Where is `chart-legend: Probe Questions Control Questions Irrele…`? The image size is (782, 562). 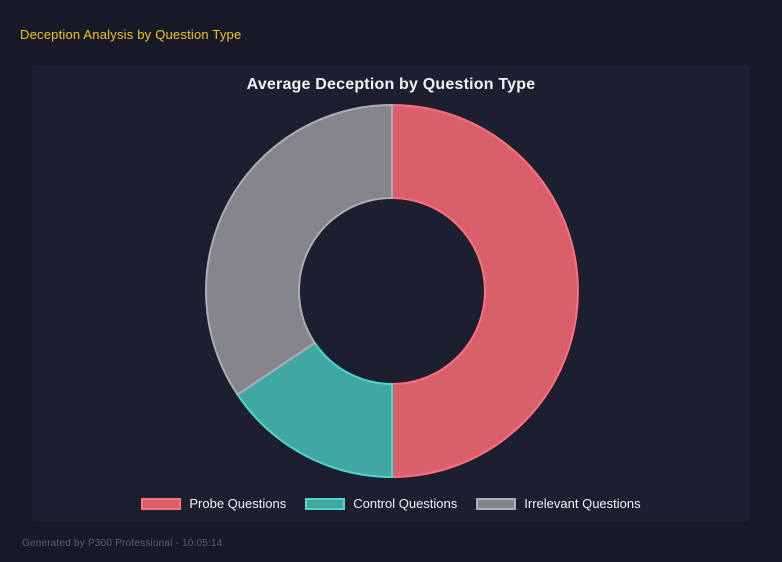
chart-legend: Probe Questions Control Questions Irrele… is located at coordinates (391, 503).